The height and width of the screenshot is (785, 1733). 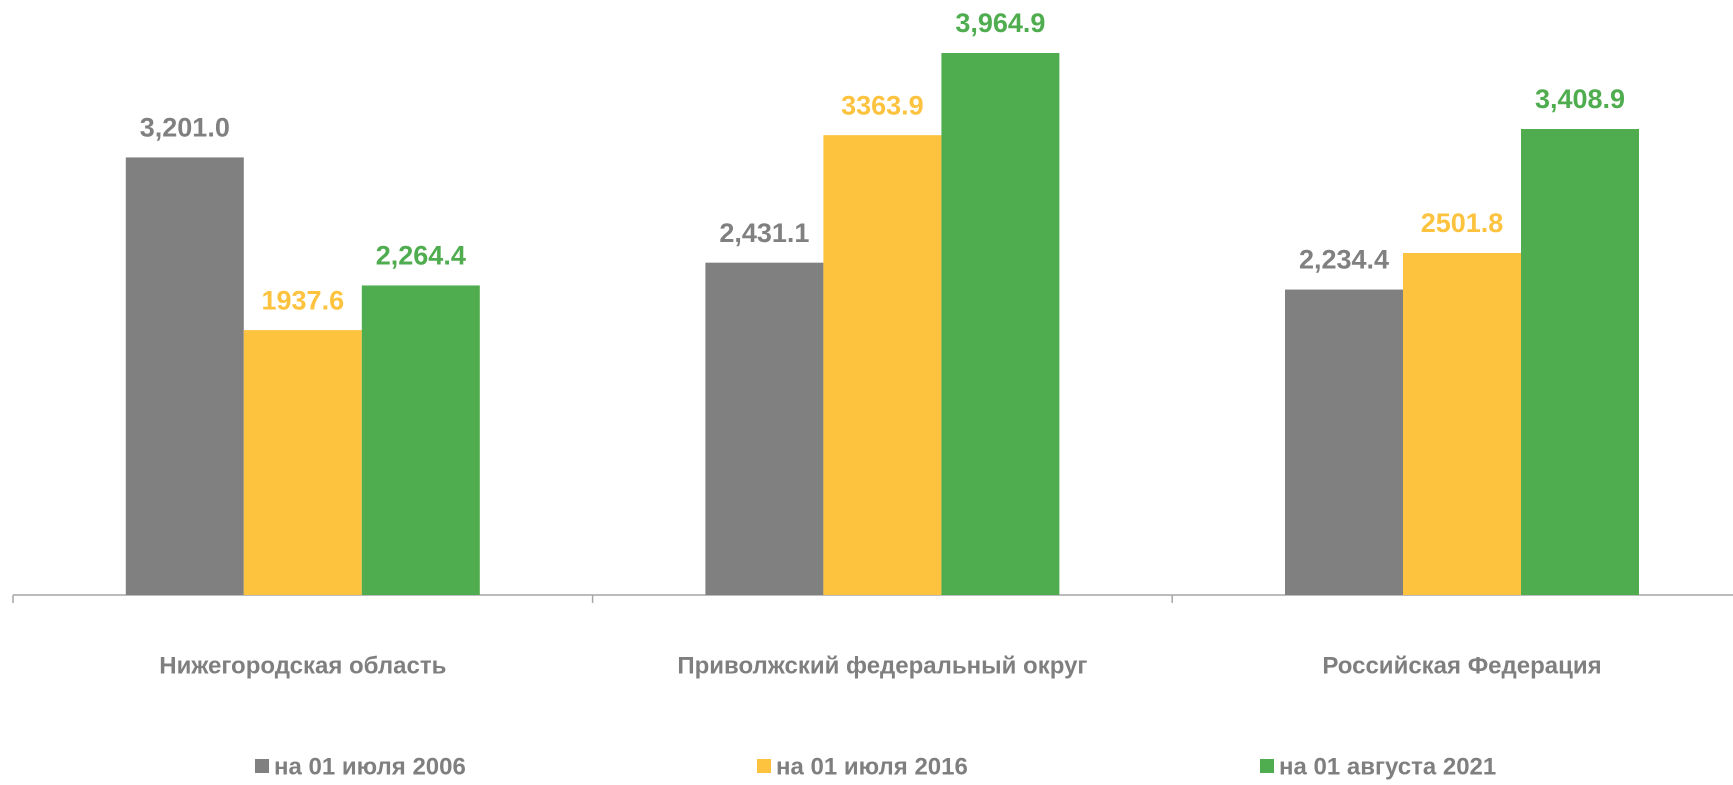 What do you see at coordinates (1461, 665) in the screenshot?
I see `x-tick-label: Российская Федерация` at bounding box center [1461, 665].